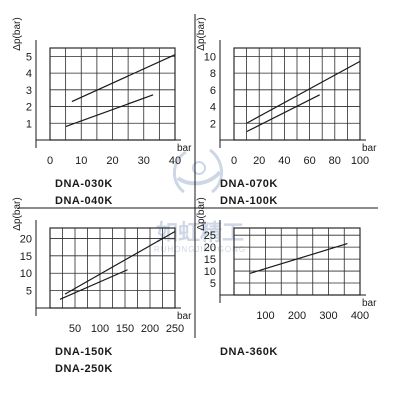 The image size is (400, 400). Describe the element at coordinates (29, 91) in the screenshot. I see `y-tick-label: 3` at that location.